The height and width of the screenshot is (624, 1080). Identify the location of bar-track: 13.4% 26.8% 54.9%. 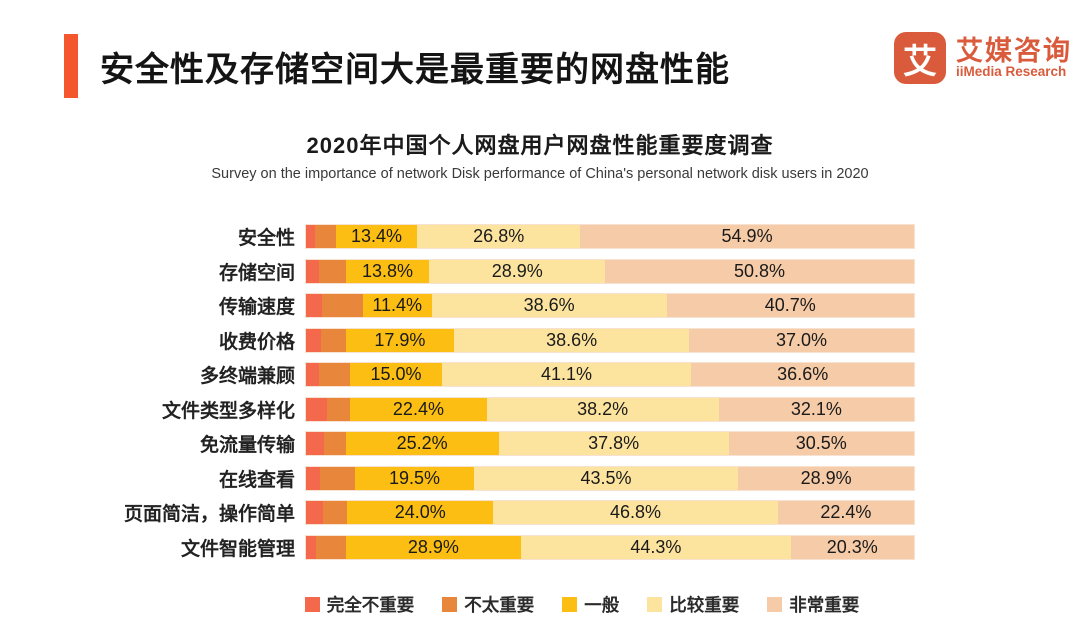
(610, 236).